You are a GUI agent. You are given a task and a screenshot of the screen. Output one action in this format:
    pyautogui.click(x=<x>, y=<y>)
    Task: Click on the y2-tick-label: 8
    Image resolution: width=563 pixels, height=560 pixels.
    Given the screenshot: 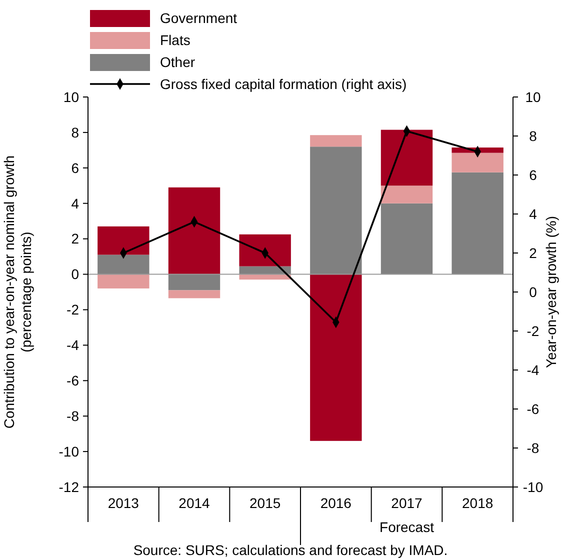 What is the action you would take?
    pyautogui.click(x=533, y=136)
    